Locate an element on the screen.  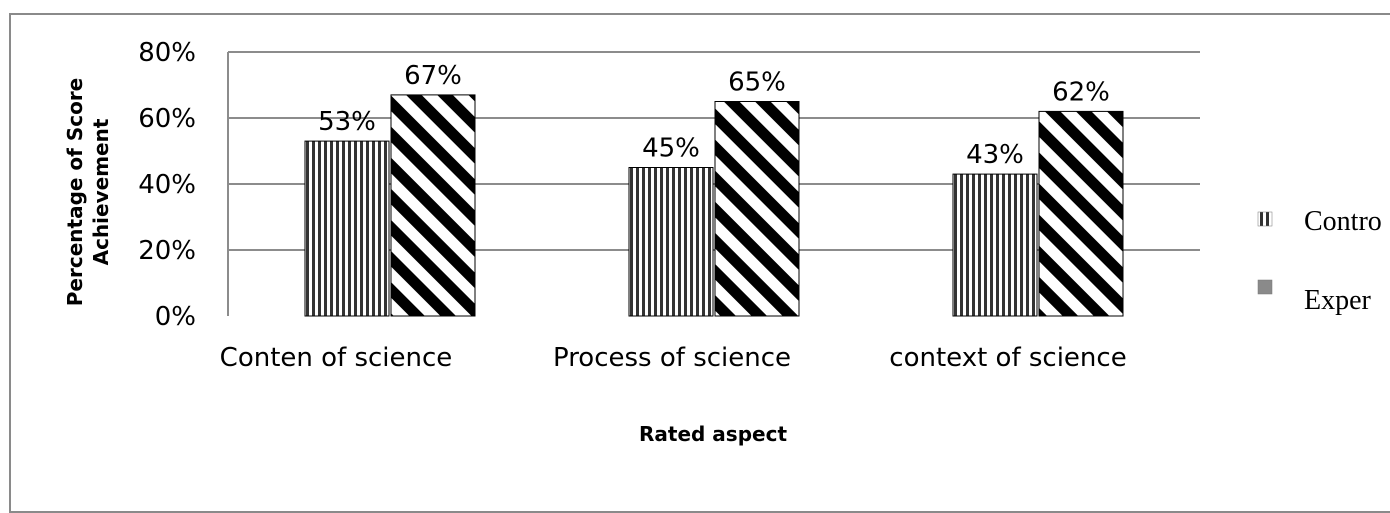
data-label: 53% is located at coordinates (347, 122).